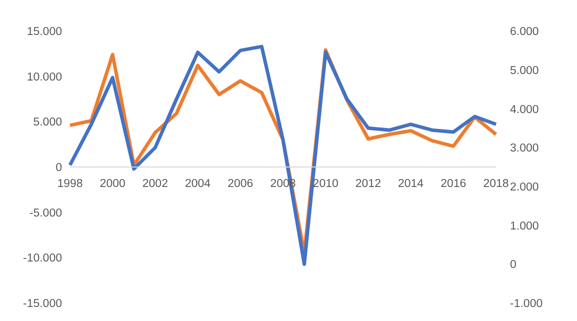 The image size is (577, 321). What do you see at coordinates (42, 304) in the screenshot?
I see `y-tick-label: -15.000` at bounding box center [42, 304].